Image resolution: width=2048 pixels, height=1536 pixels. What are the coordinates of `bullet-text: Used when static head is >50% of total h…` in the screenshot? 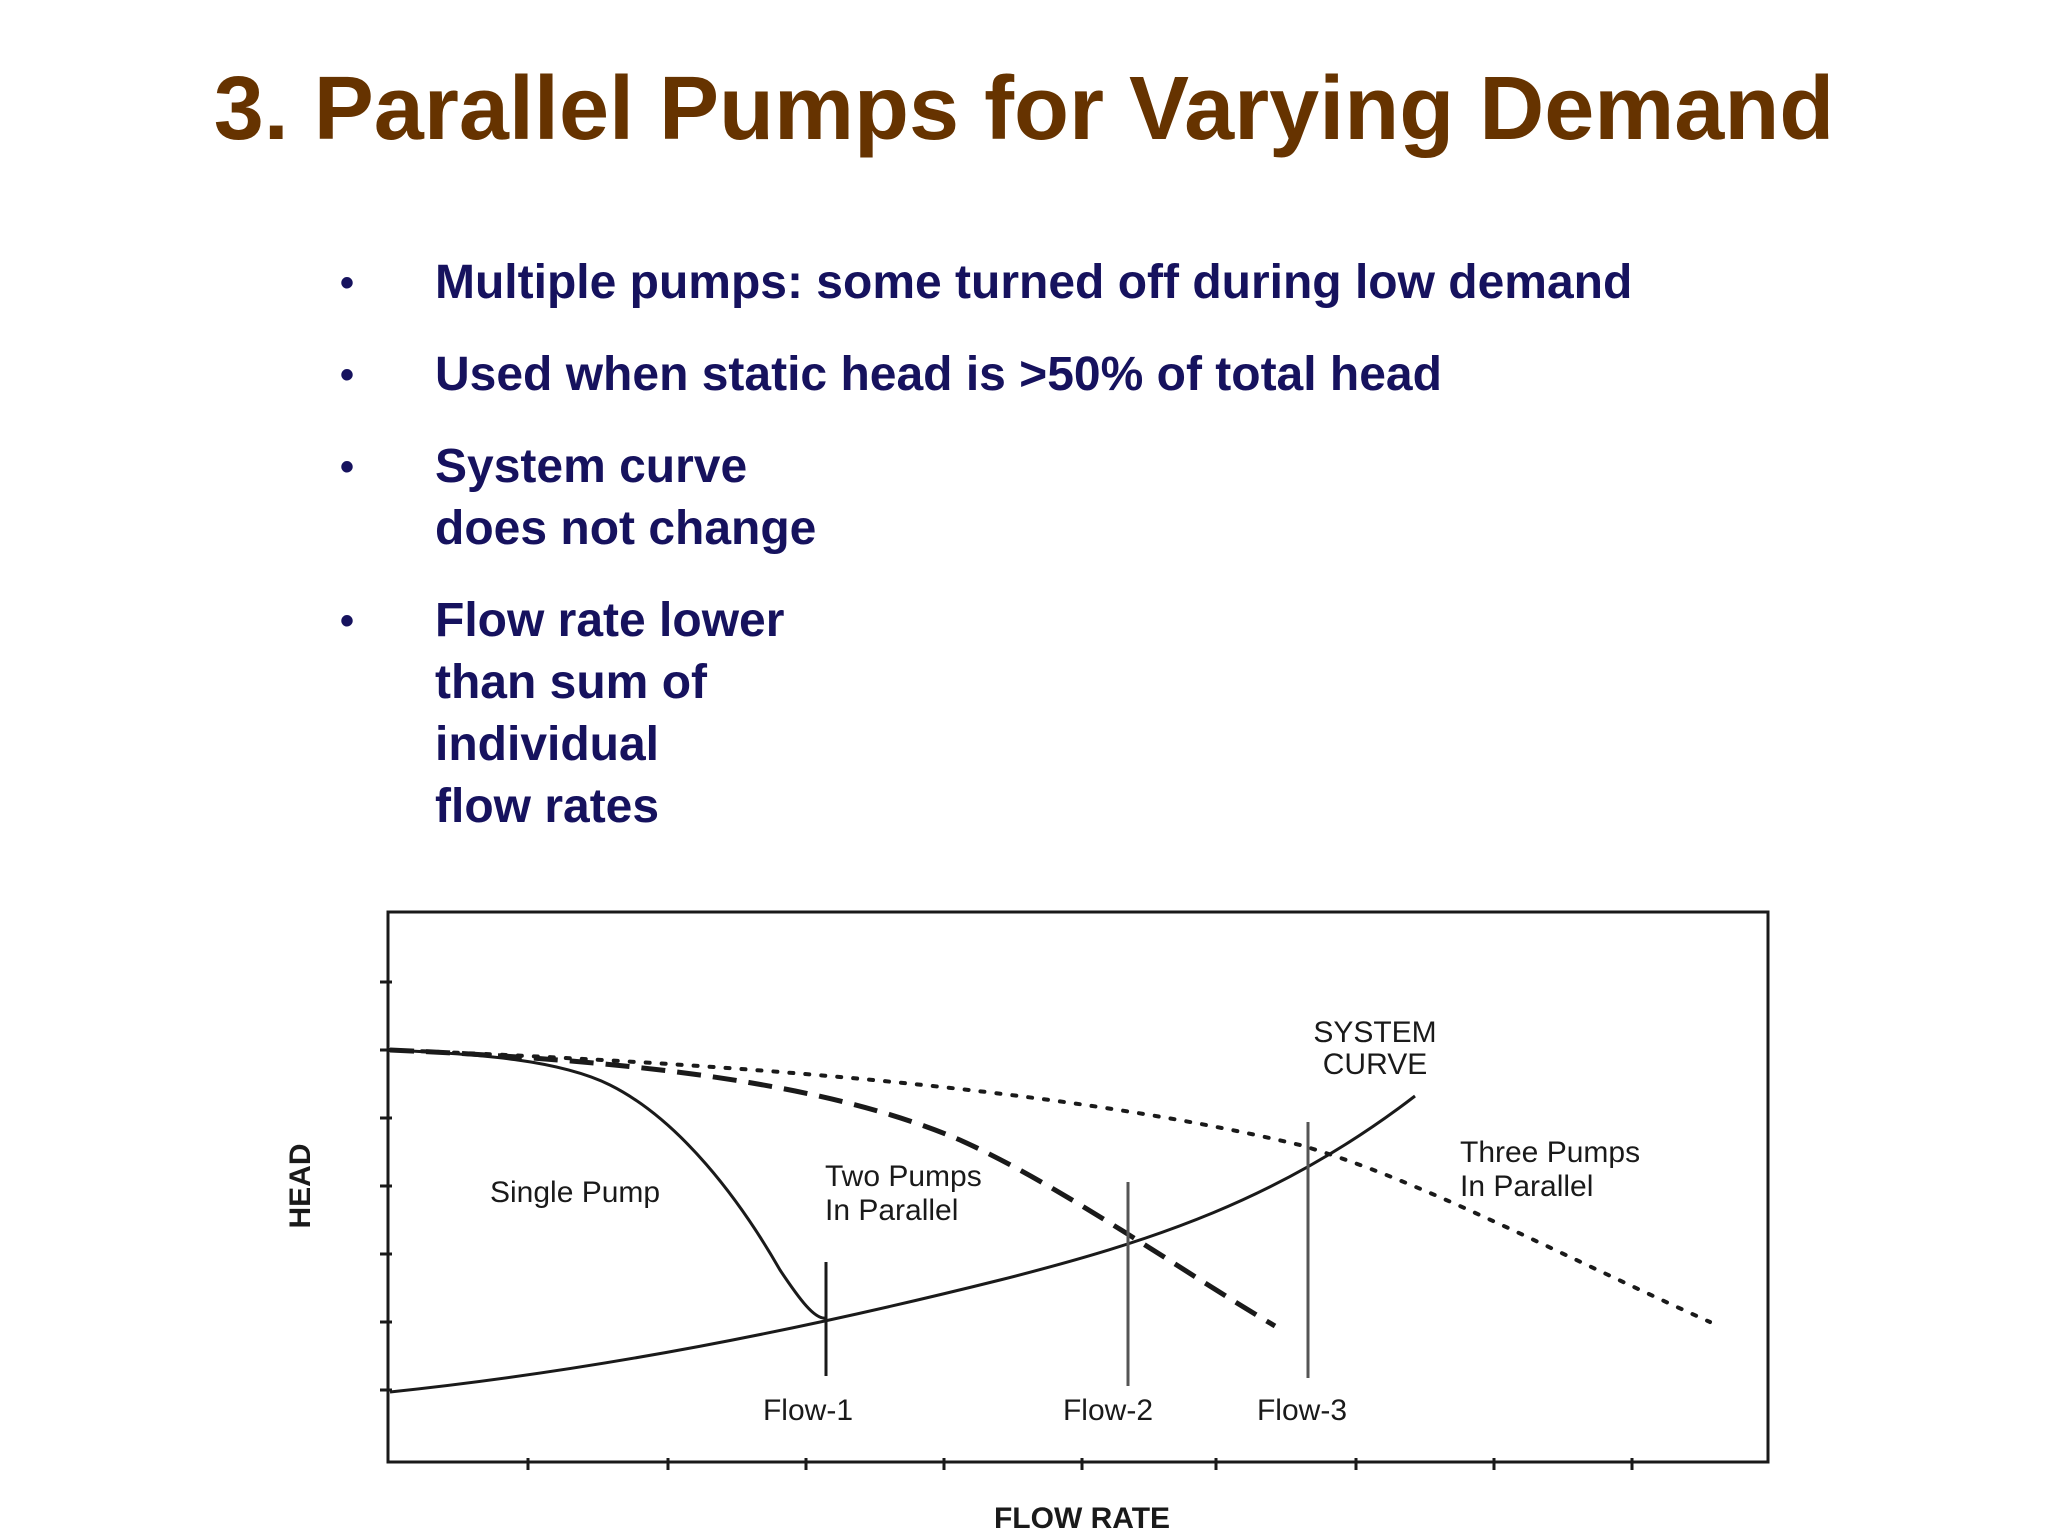 It's located at (938, 374).